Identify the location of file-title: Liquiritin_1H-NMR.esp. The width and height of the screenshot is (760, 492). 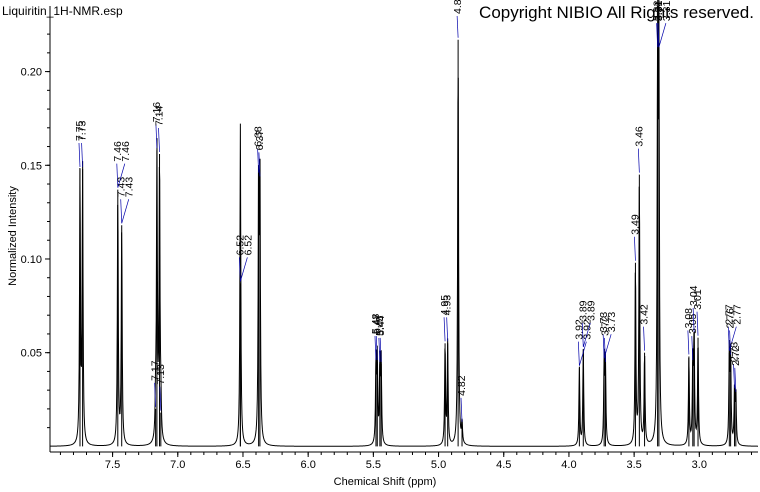
(62, 11).